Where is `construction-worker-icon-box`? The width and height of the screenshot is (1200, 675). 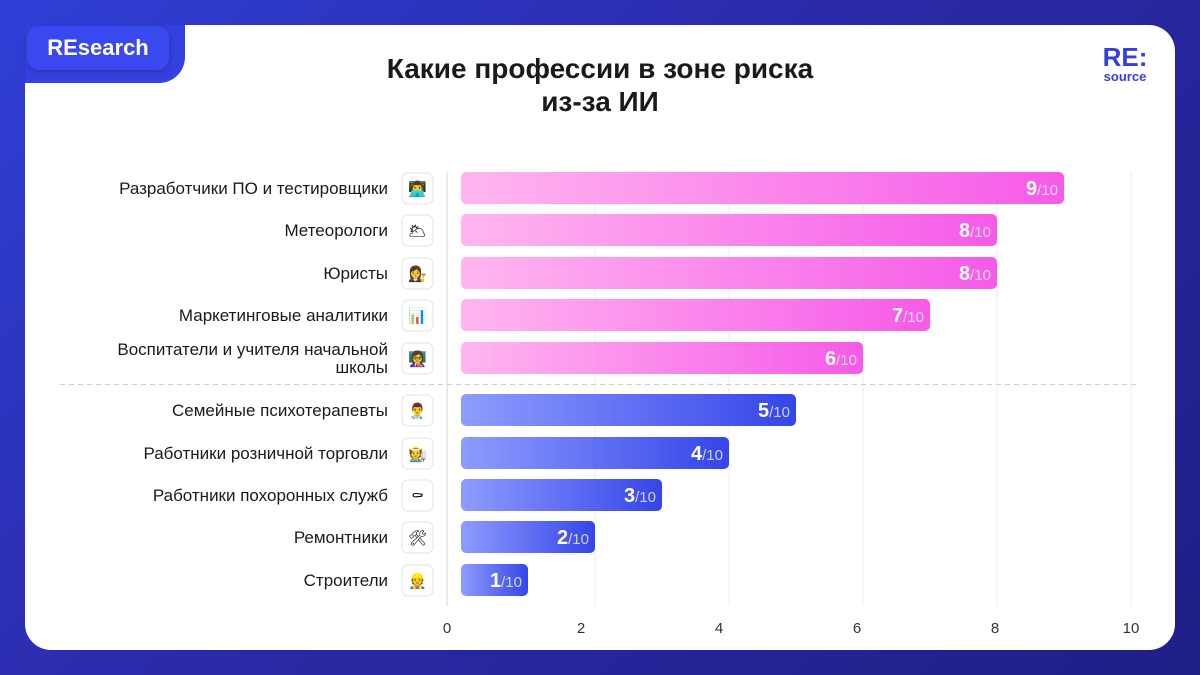
construction-worker-icon-box is located at coordinates (417, 580).